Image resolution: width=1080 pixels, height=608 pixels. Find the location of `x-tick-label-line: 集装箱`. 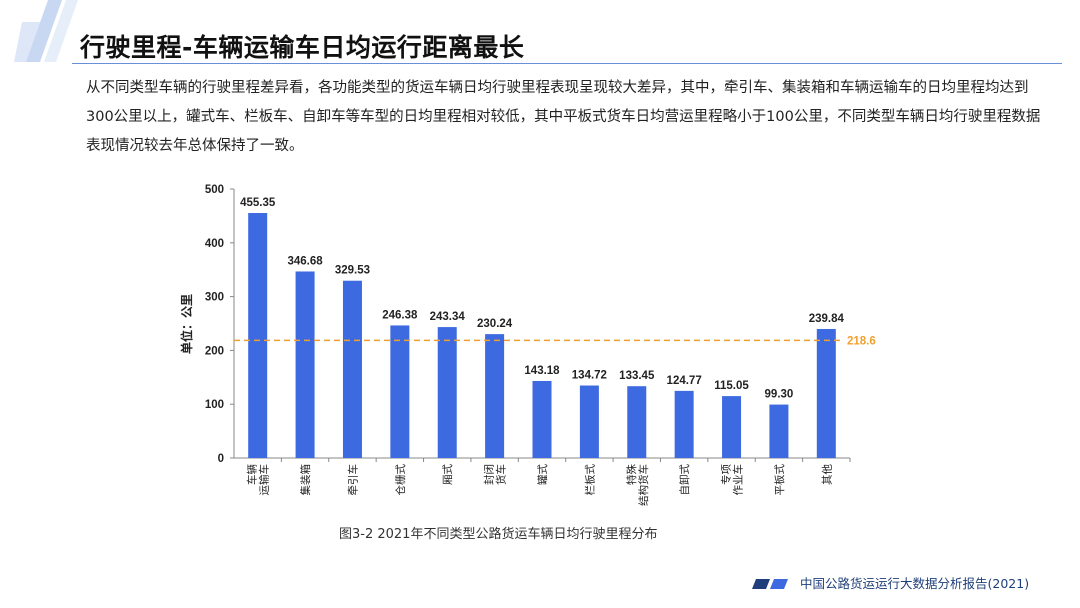

x-tick-label-line: 集装箱 is located at coordinates (305, 480).